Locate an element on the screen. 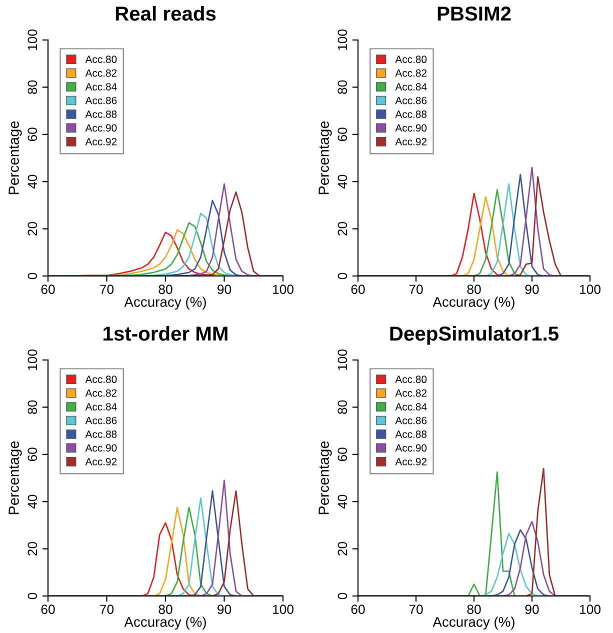  chart-title: DeepSimulator1.5 is located at coordinates (474, 335).